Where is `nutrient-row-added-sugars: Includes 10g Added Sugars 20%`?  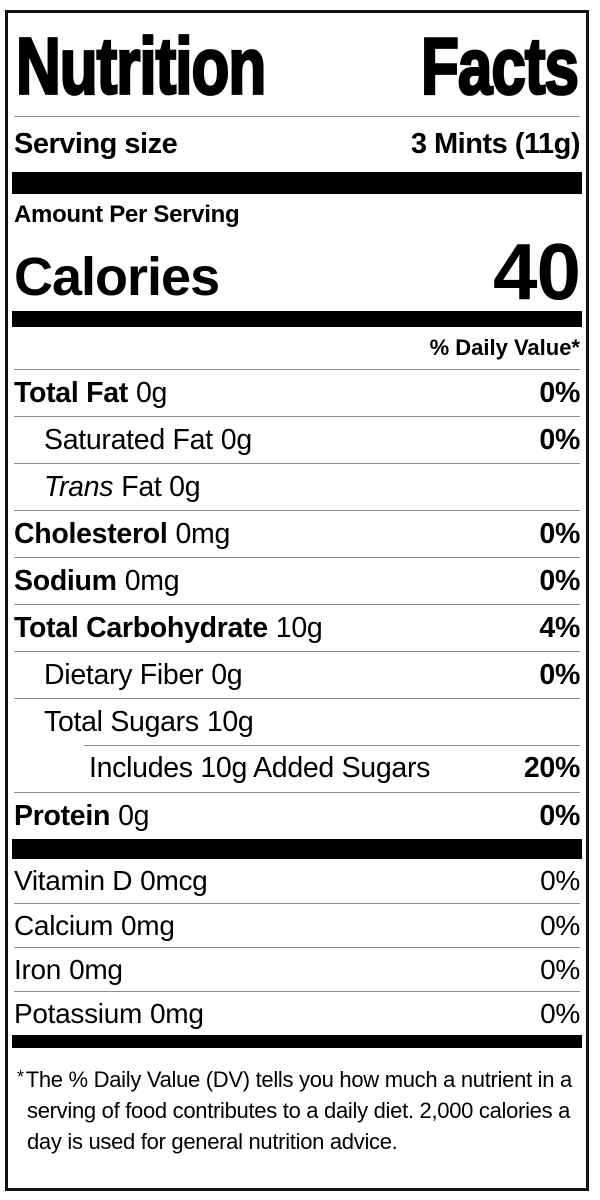
nutrient-row-added-sugars: Includes 10g Added Sugars 20% is located at coordinates (297, 768).